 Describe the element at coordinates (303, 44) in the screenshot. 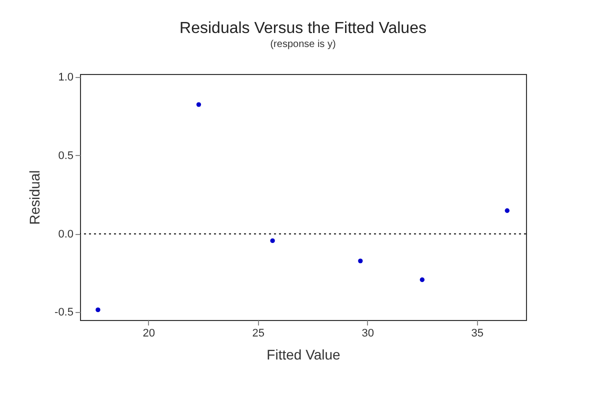

I see `chart-subtitle: (response is y)` at that location.